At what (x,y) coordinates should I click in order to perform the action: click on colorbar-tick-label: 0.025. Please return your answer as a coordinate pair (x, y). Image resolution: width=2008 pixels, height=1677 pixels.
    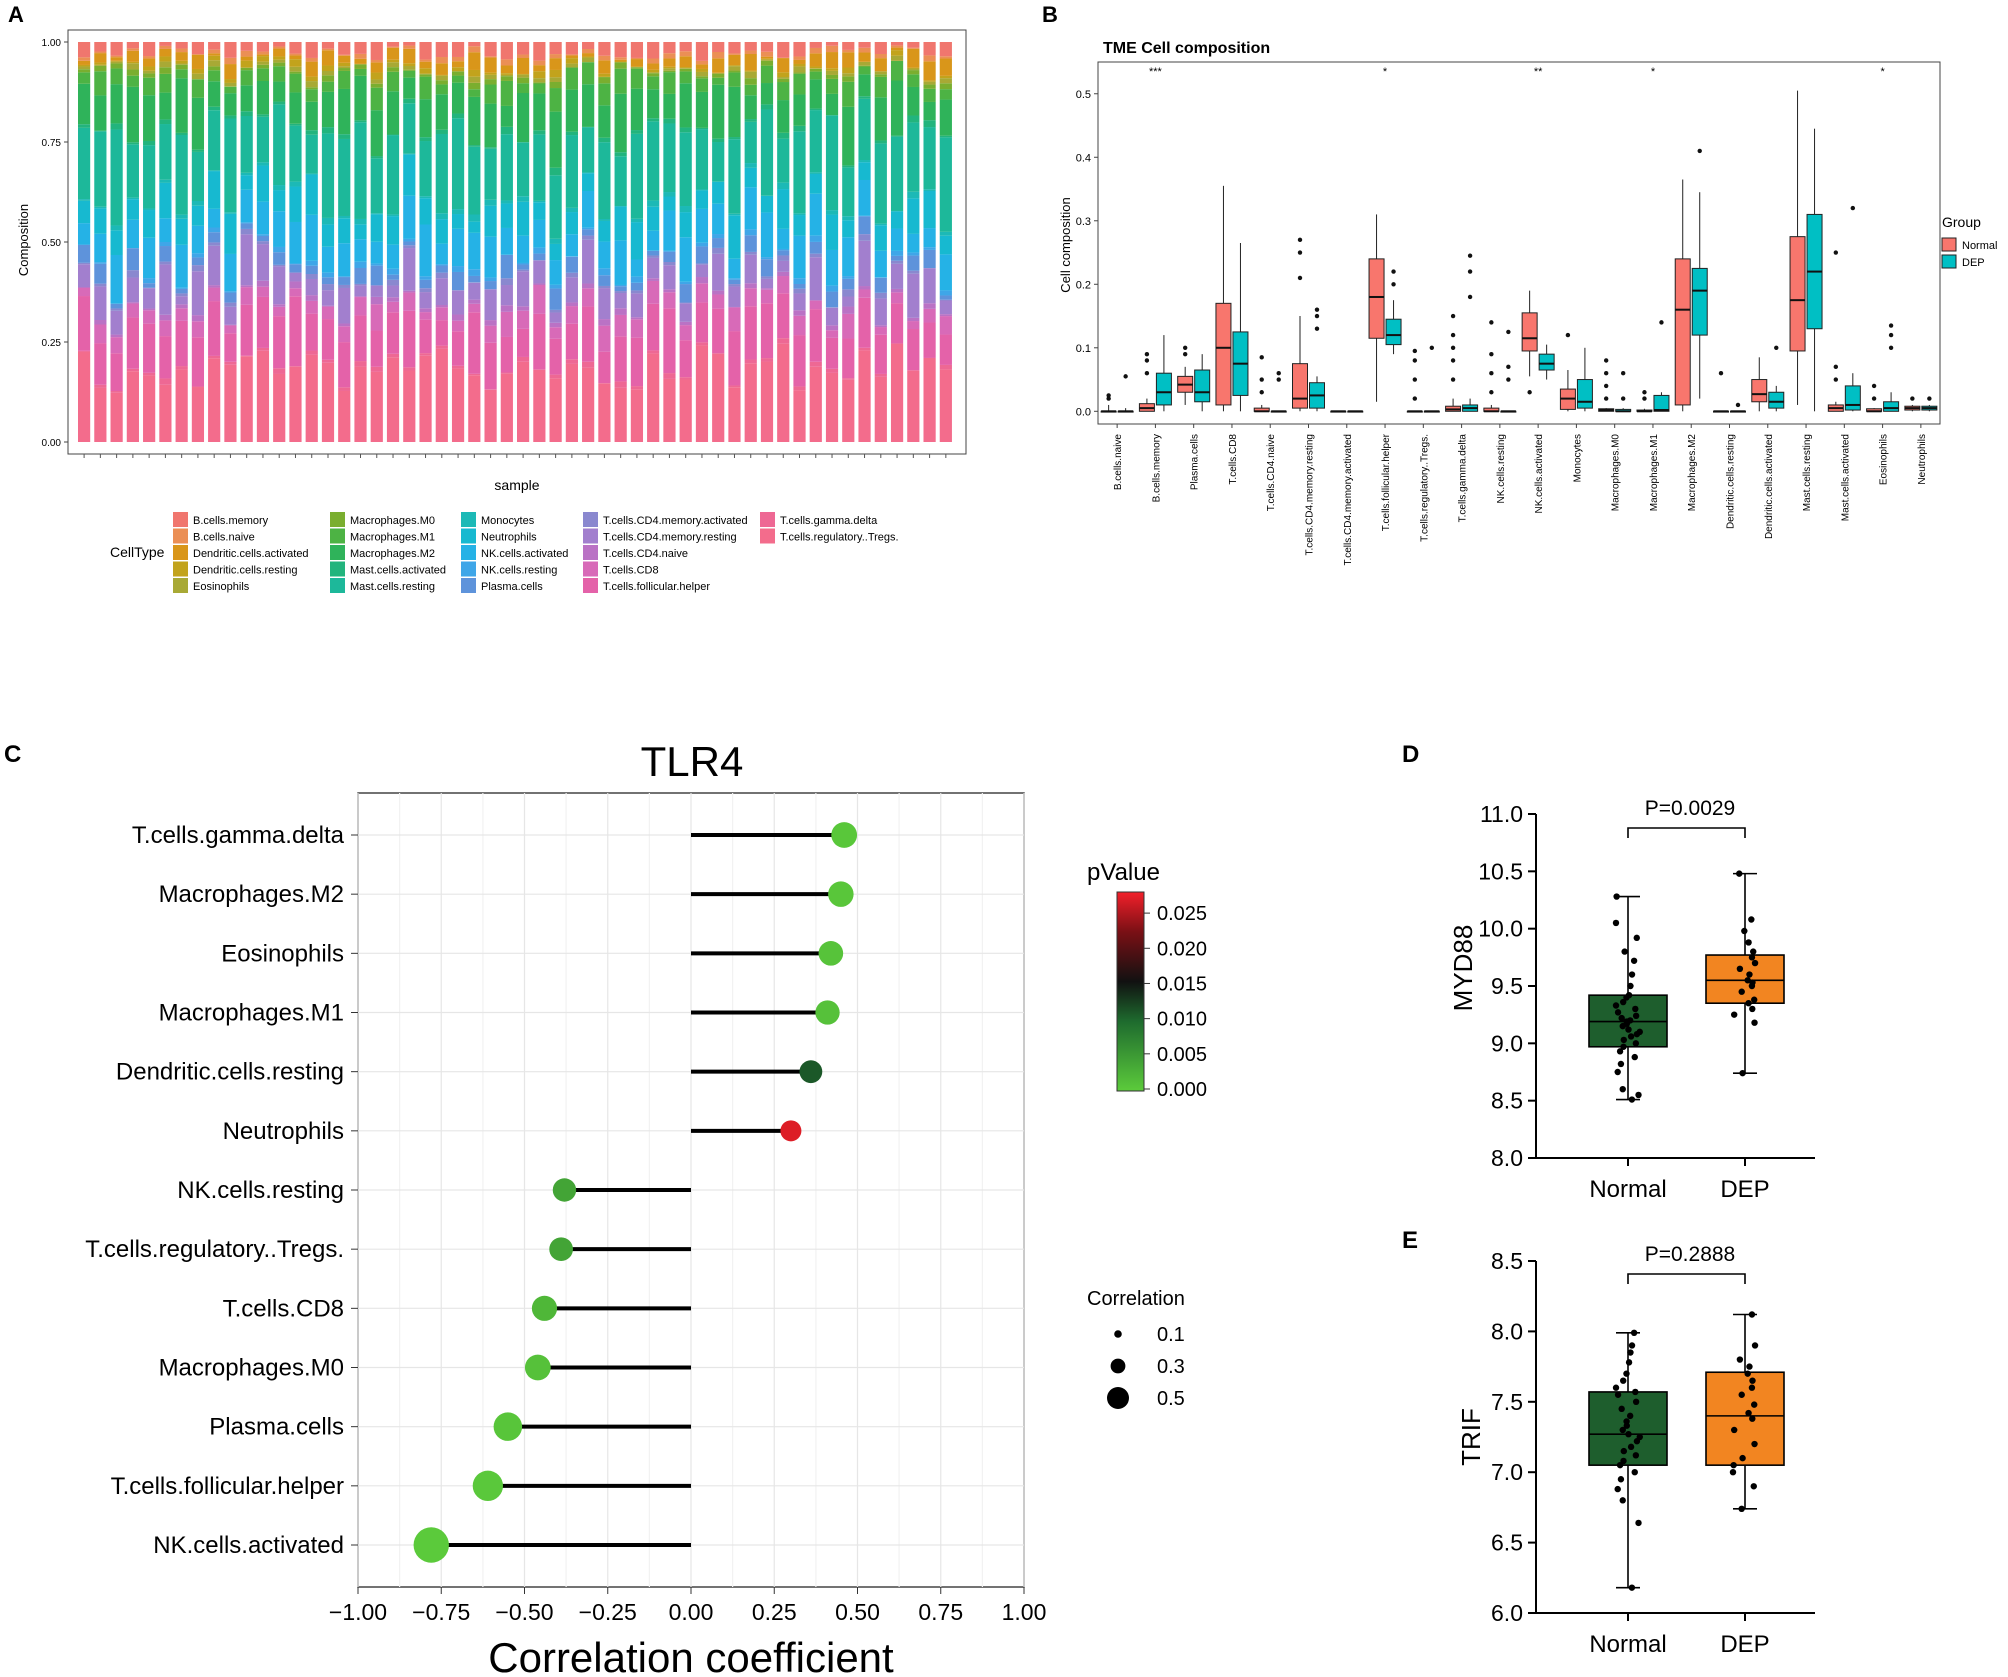
    Looking at the image, I should click on (1182, 914).